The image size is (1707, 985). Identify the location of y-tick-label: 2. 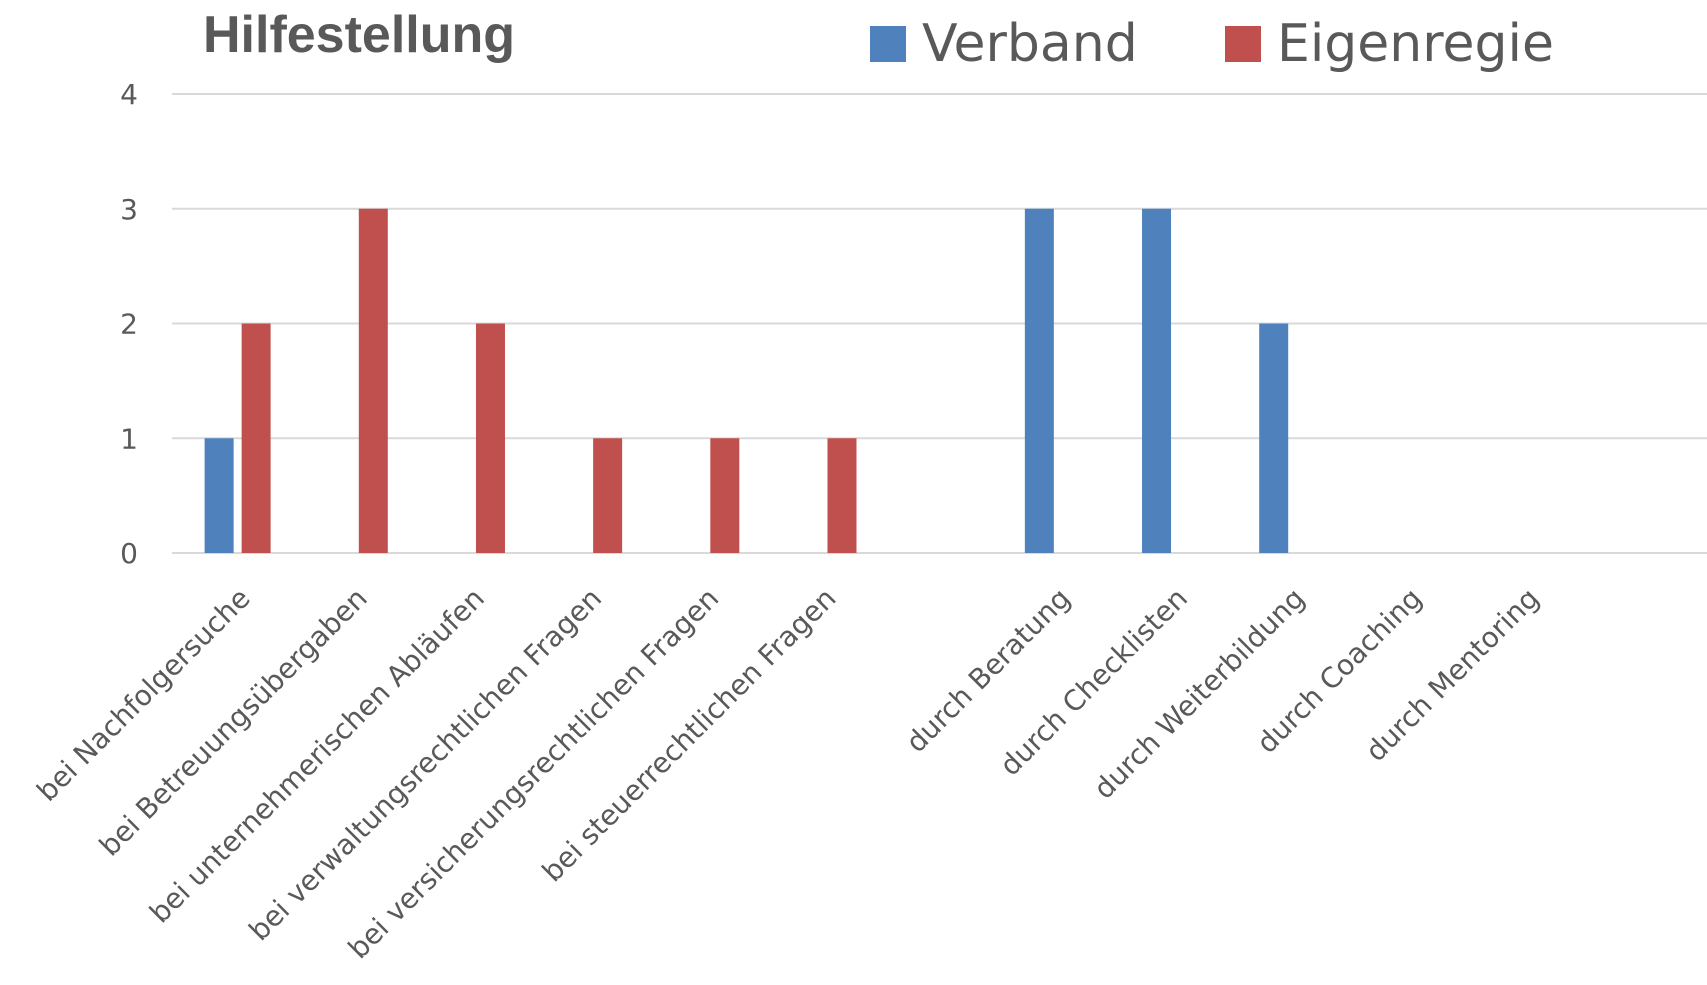
(129, 324).